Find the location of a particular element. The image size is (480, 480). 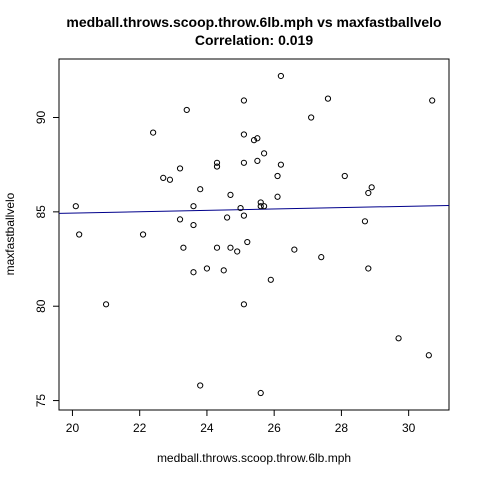

y-tick-label: 90 is located at coordinates (41, 118).